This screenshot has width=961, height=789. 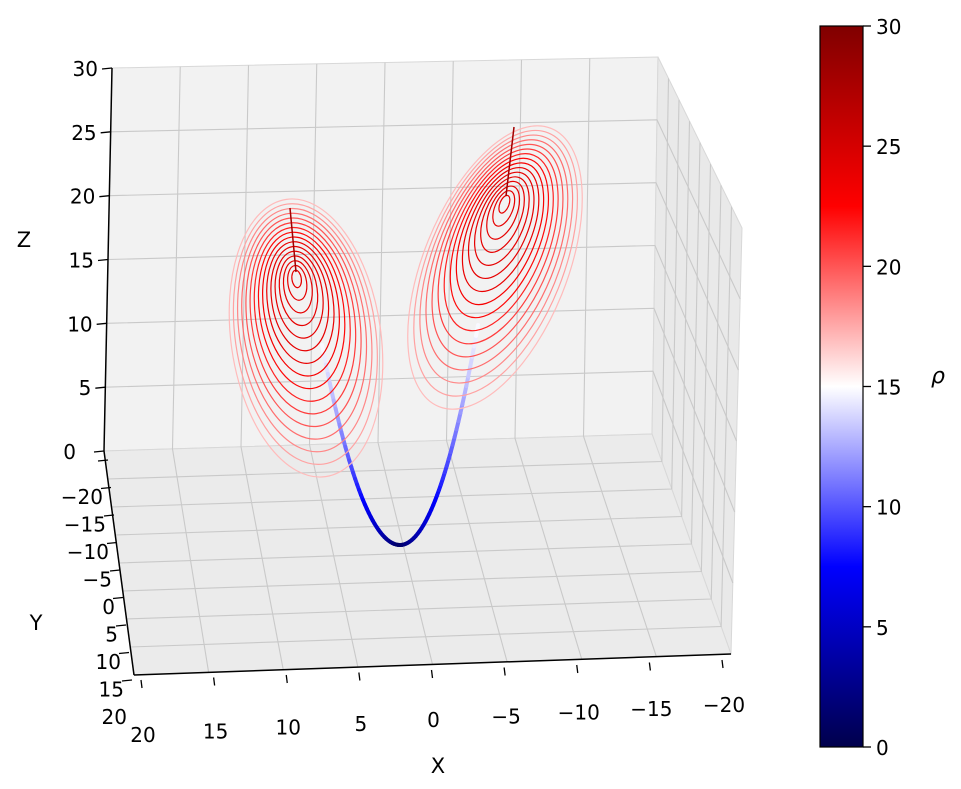 I want to click on colorbar-label: ρ, so click(x=938, y=376).